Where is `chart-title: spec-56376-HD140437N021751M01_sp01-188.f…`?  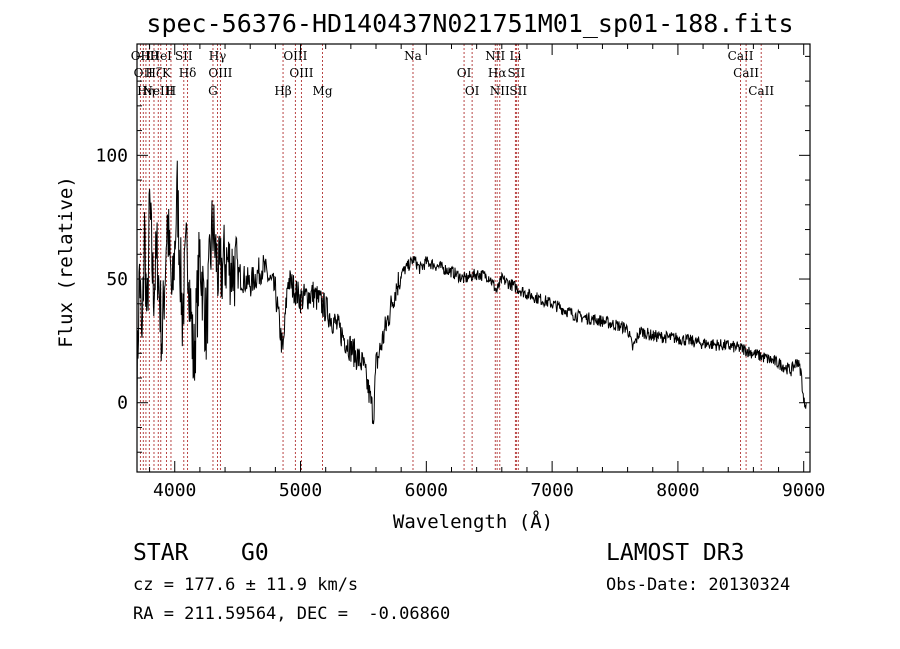 chart-title: spec-56376-HD140437N021751M01_sp01-188.f… is located at coordinates (469, 23).